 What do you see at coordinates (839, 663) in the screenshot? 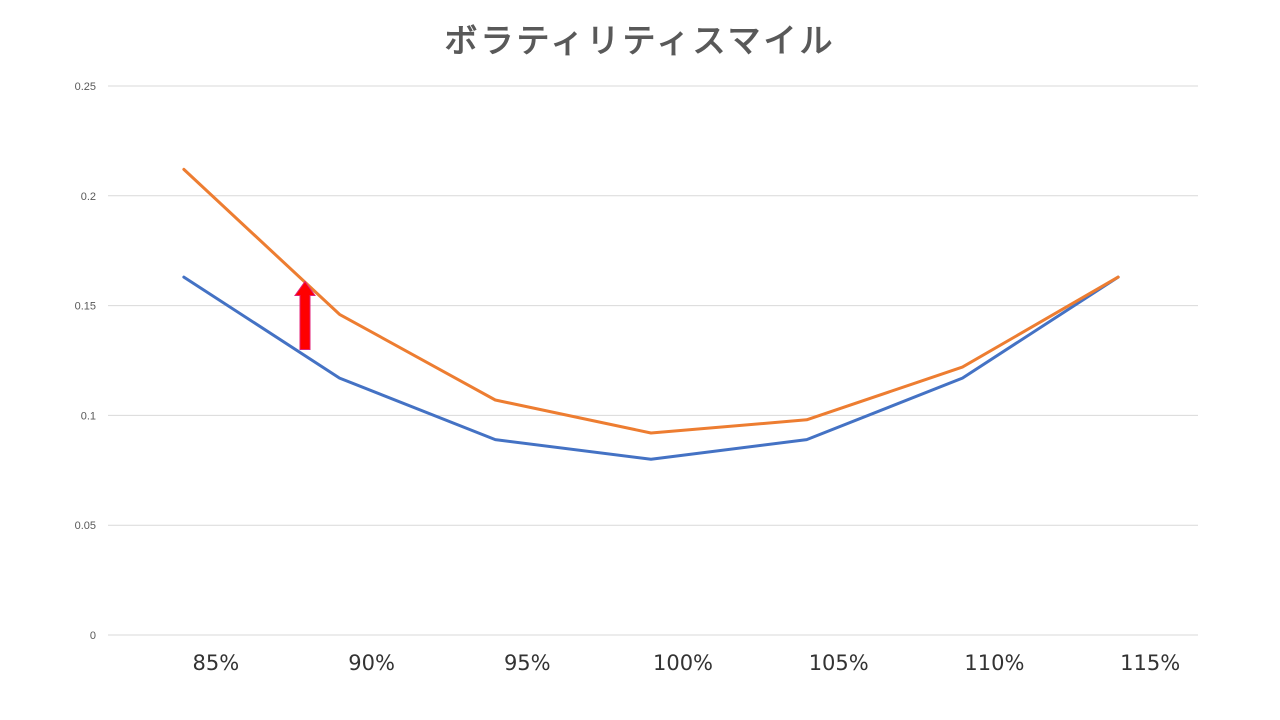
I see `x-tick-label: 105%` at bounding box center [839, 663].